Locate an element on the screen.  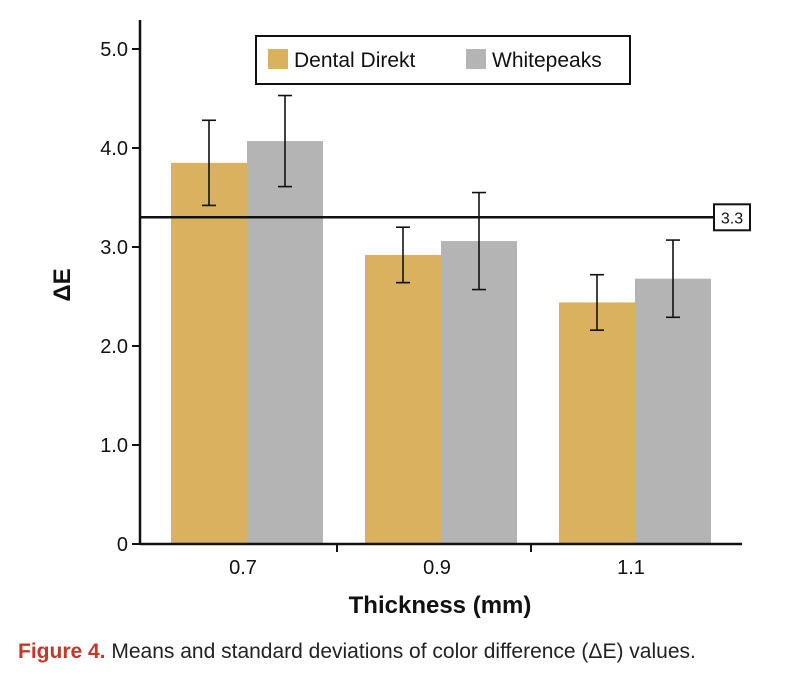
legend-label-dental-direkt: Dental Direkt is located at coordinates (355, 60).